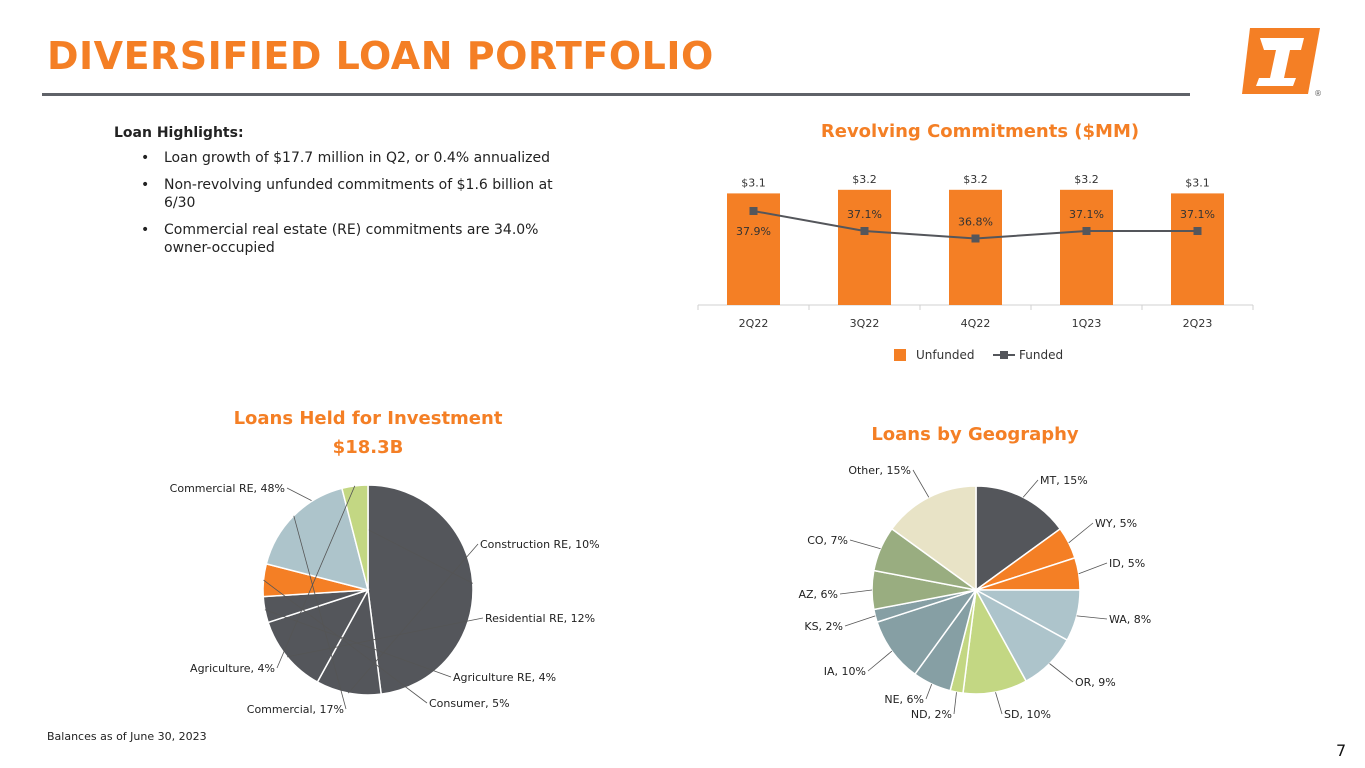 This screenshot has height=768, width=1365. Describe the element at coordinates (1027, 714) in the screenshot. I see `pie-slice-label: SD, 10%` at that location.